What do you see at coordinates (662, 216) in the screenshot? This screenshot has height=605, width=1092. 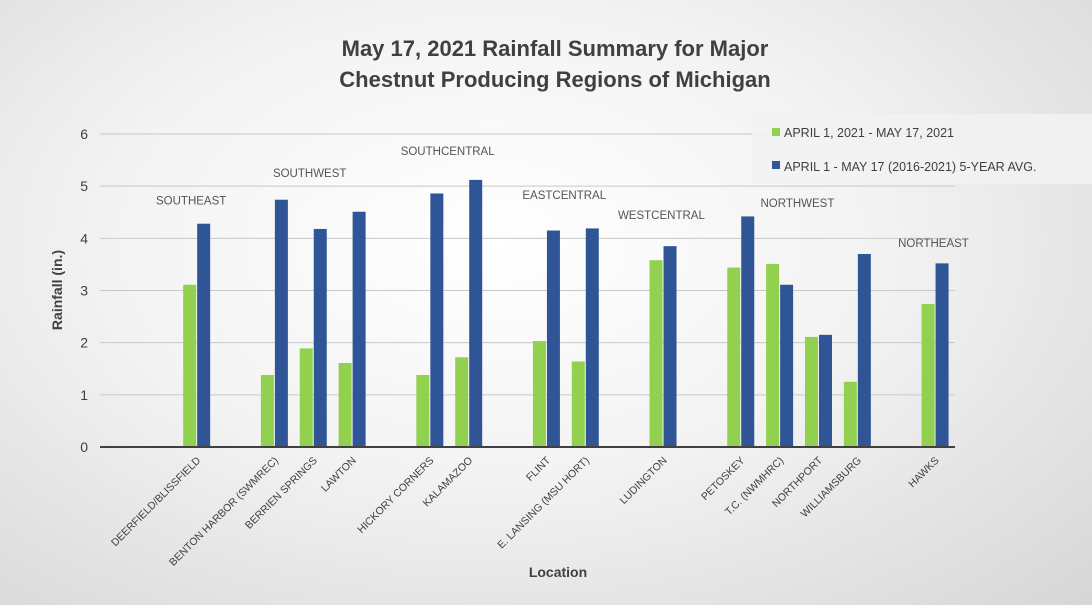 I see `region-label: WESTCENTRAL` at bounding box center [662, 216].